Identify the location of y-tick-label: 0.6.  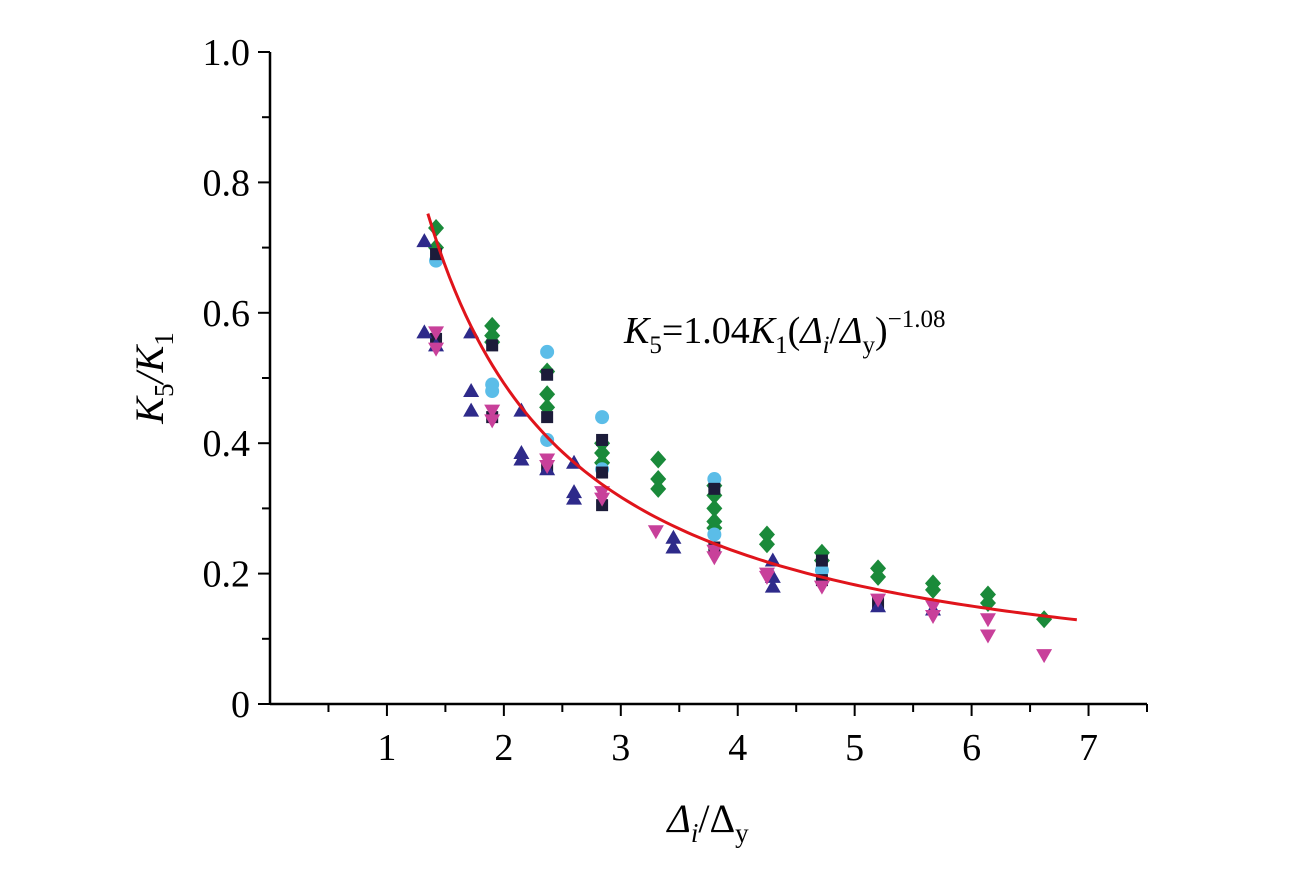
(227, 314).